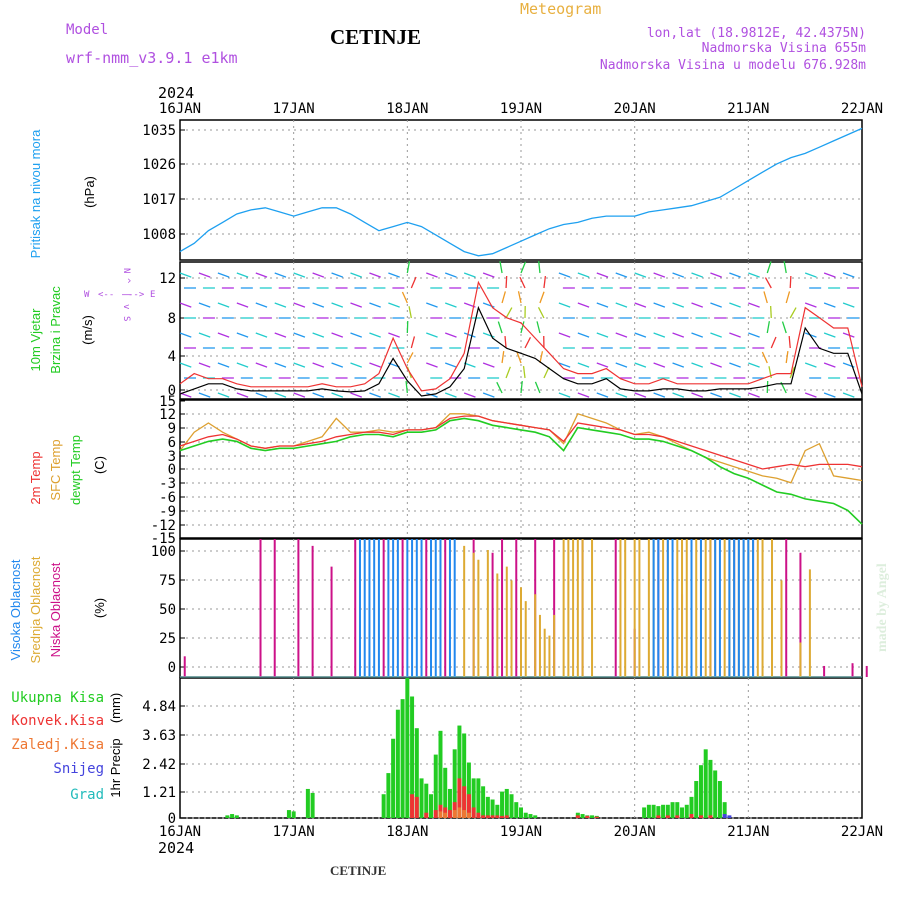  I want to click on x-tick-label-bottom: 17JAN, so click(294, 832).